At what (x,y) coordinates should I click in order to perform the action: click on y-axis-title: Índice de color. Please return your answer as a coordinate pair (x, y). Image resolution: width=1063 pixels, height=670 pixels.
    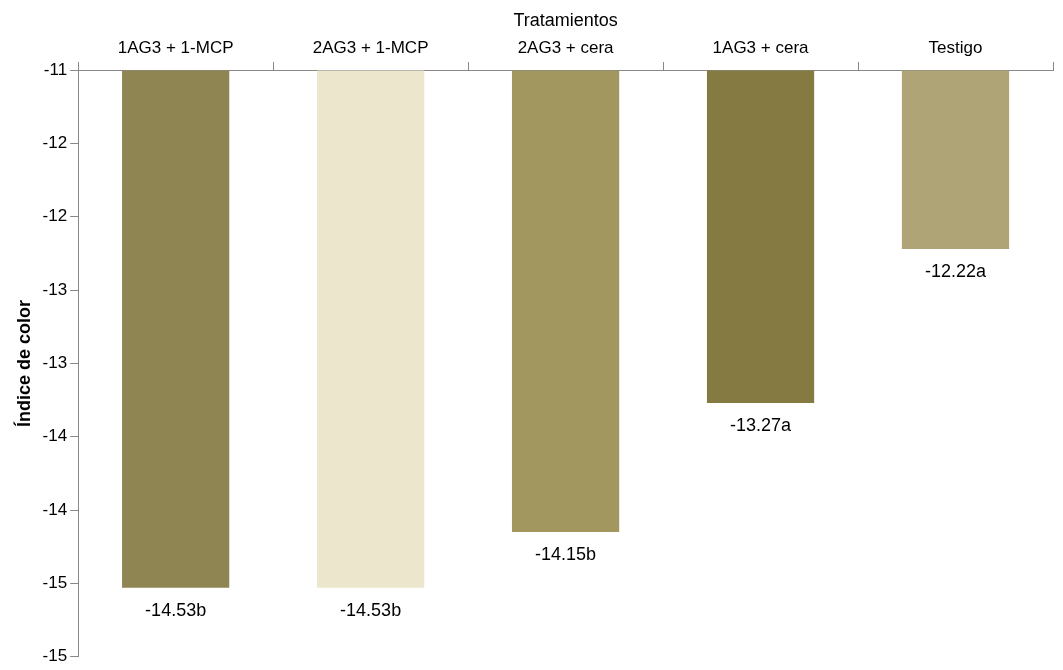
    Looking at the image, I should click on (23, 363).